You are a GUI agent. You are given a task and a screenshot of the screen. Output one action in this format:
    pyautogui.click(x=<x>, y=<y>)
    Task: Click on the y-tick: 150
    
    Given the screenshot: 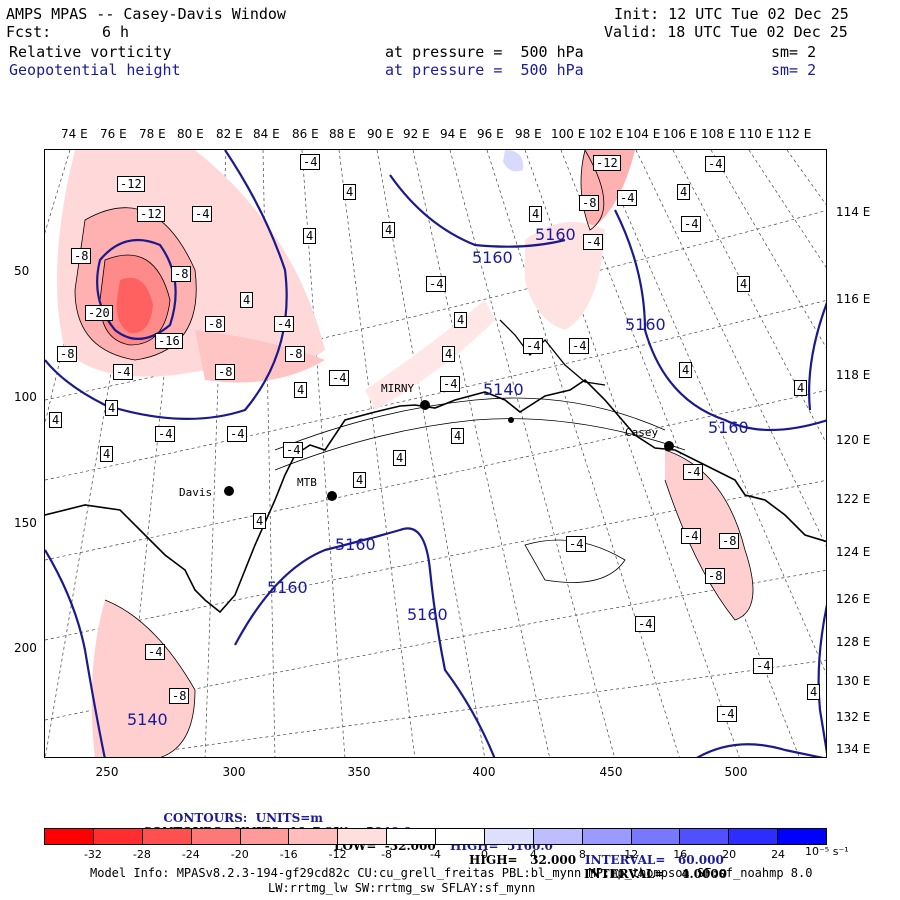 What is the action you would take?
    pyautogui.click(x=25, y=523)
    